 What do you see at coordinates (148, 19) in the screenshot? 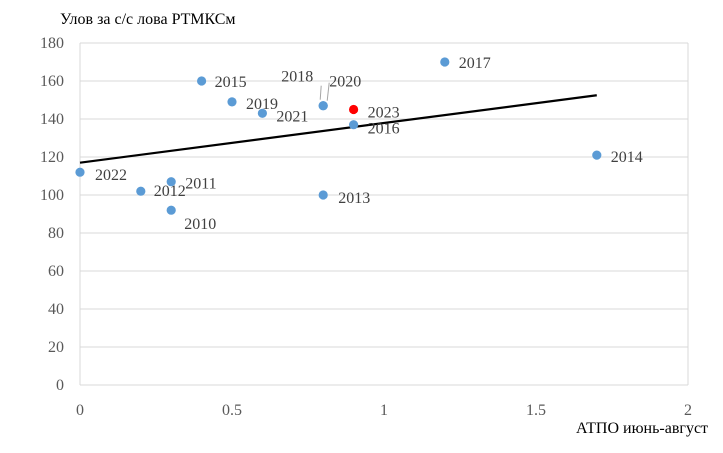
I see `y-axis-title: Улов за с/с лова РТМКСм` at bounding box center [148, 19].